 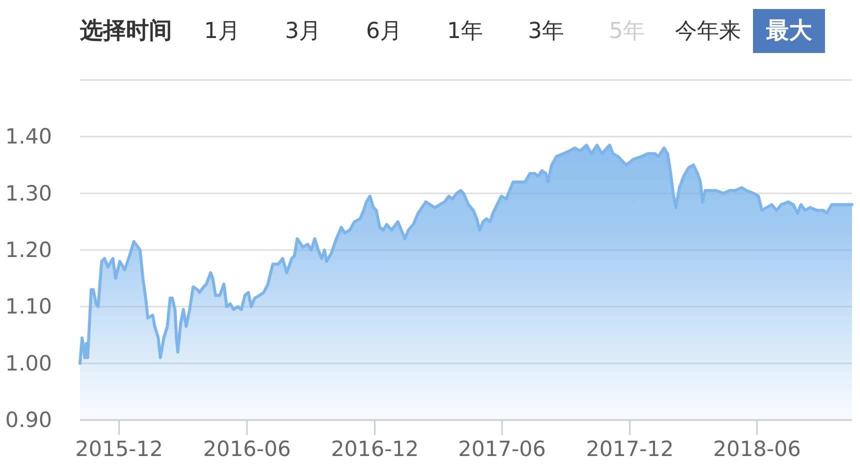 I want to click on y-tick-label: 1.20, so click(x=28, y=250).